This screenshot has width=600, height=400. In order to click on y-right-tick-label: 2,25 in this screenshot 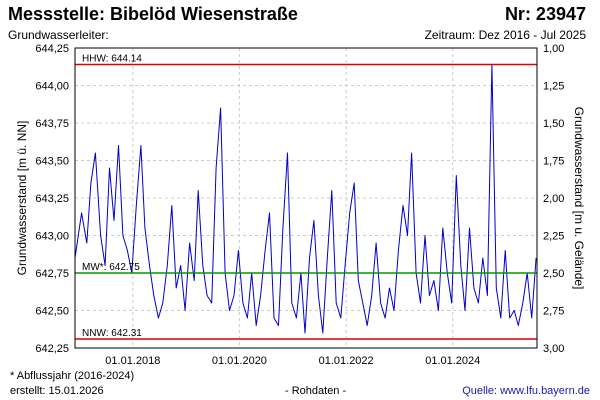, I will do `click(553, 237)`.